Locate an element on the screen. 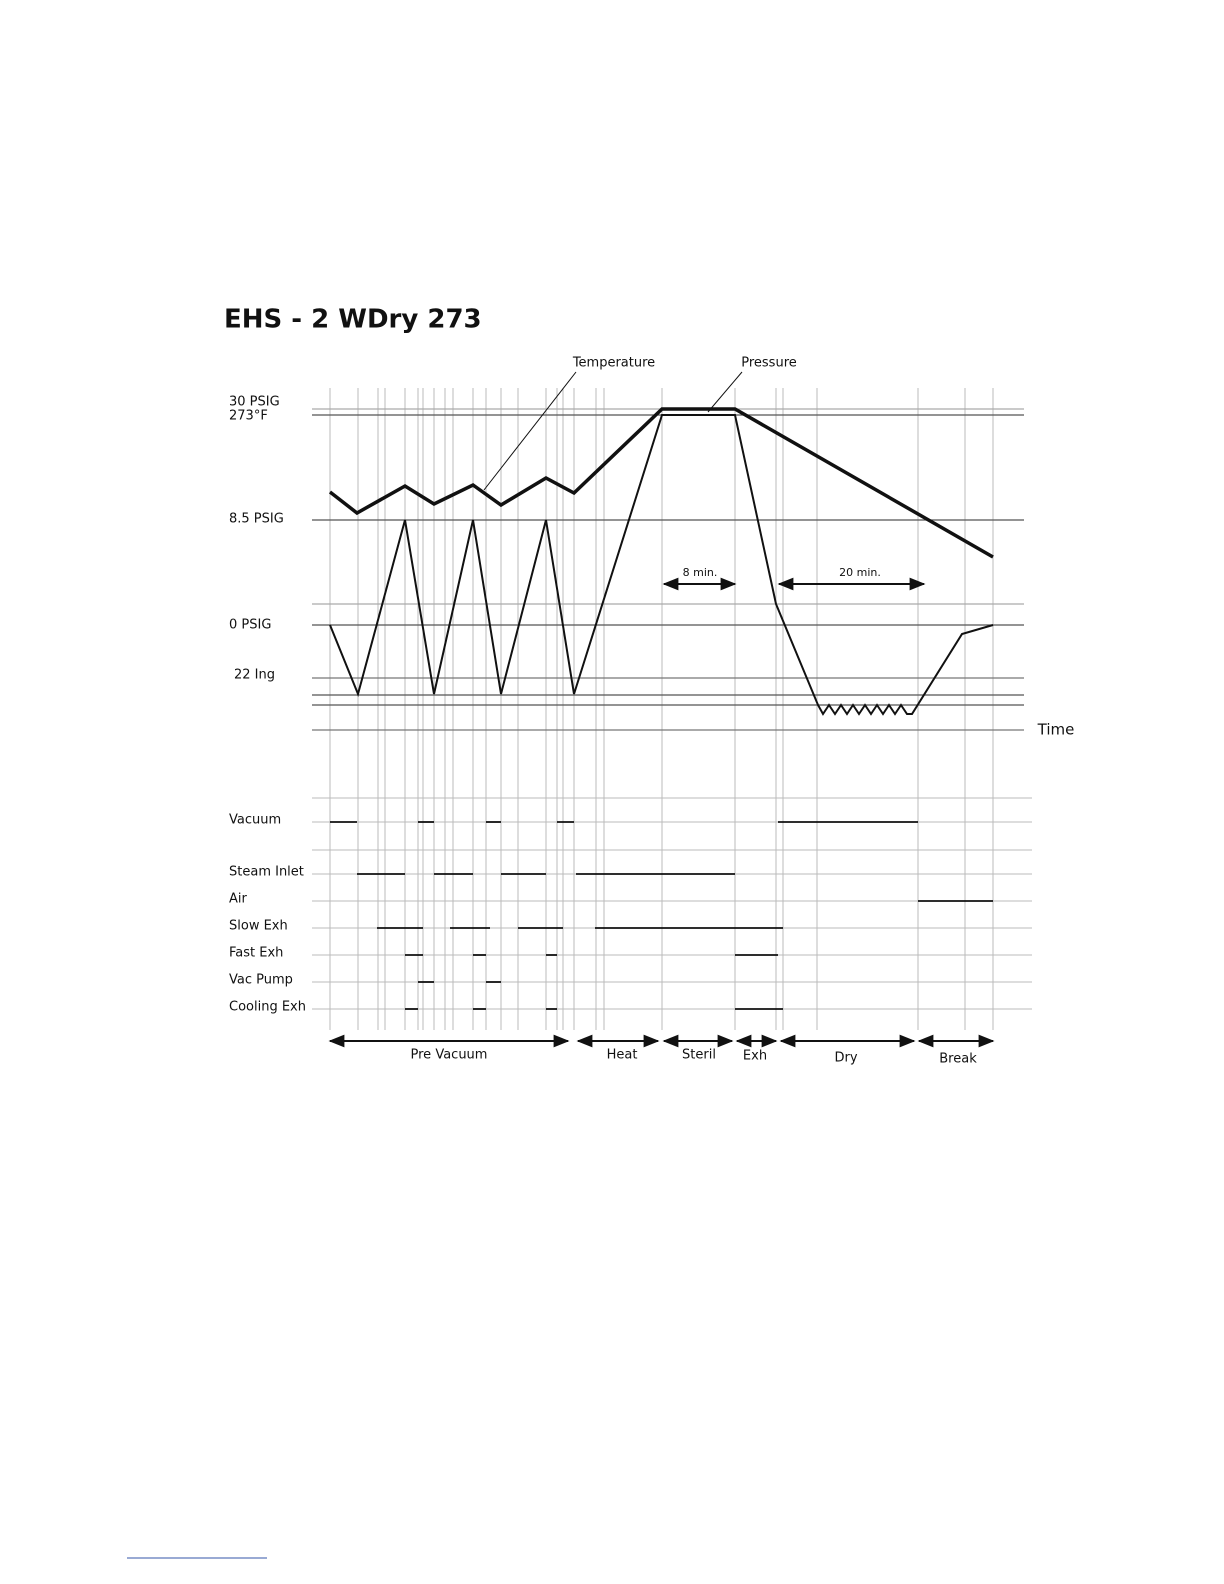 The height and width of the screenshot is (1584, 1224). level-label: 273°F is located at coordinates (248, 416).